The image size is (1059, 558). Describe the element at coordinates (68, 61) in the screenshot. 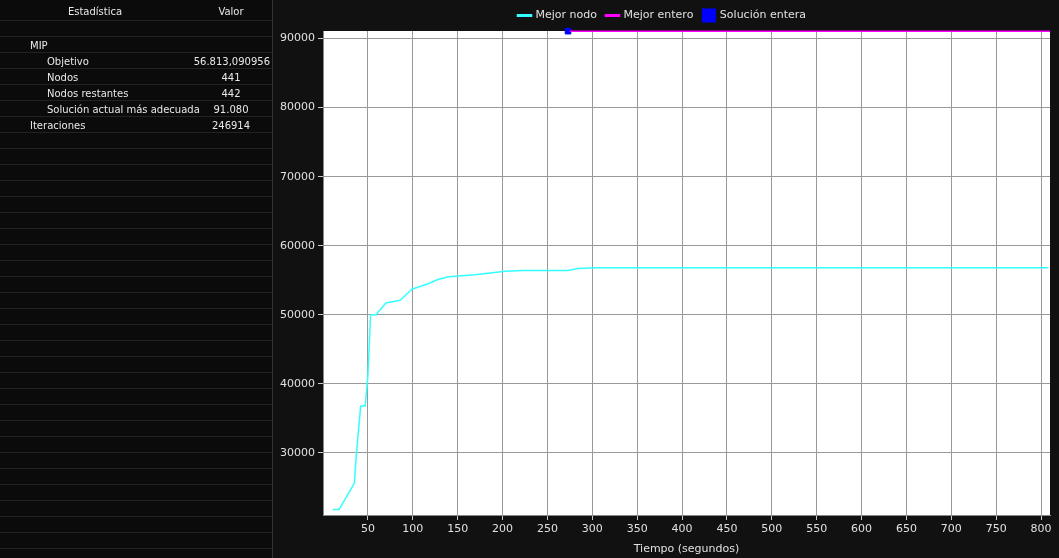

I see `text: Objetivo` at that location.